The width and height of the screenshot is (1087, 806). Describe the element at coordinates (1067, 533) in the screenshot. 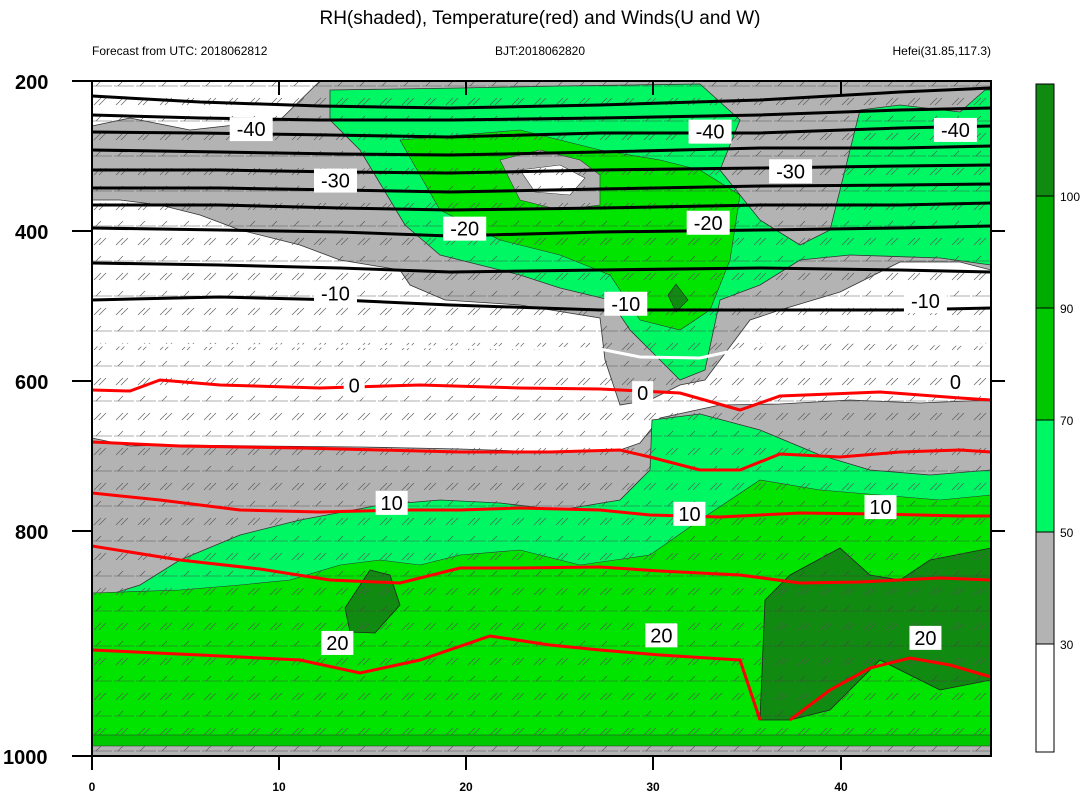

I see `colorbar-label: 50` at that location.